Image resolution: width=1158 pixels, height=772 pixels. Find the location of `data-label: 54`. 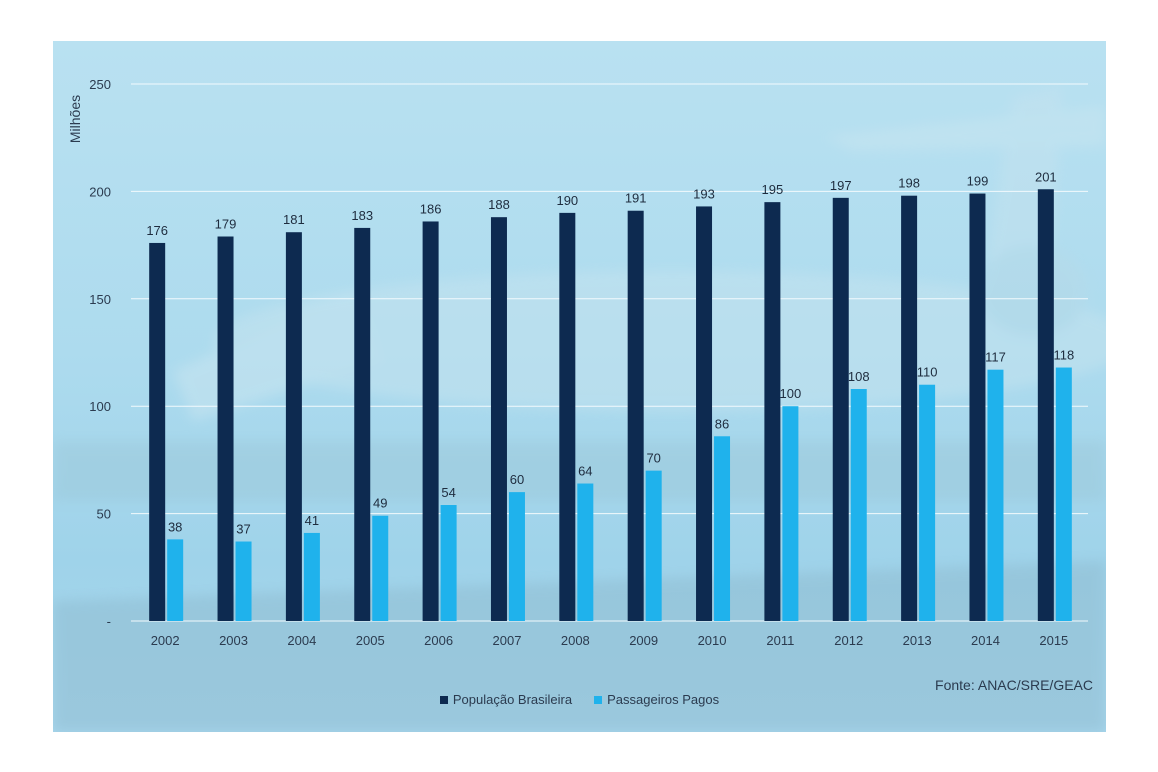

data-label: 54 is located at coordinates (448, 492).